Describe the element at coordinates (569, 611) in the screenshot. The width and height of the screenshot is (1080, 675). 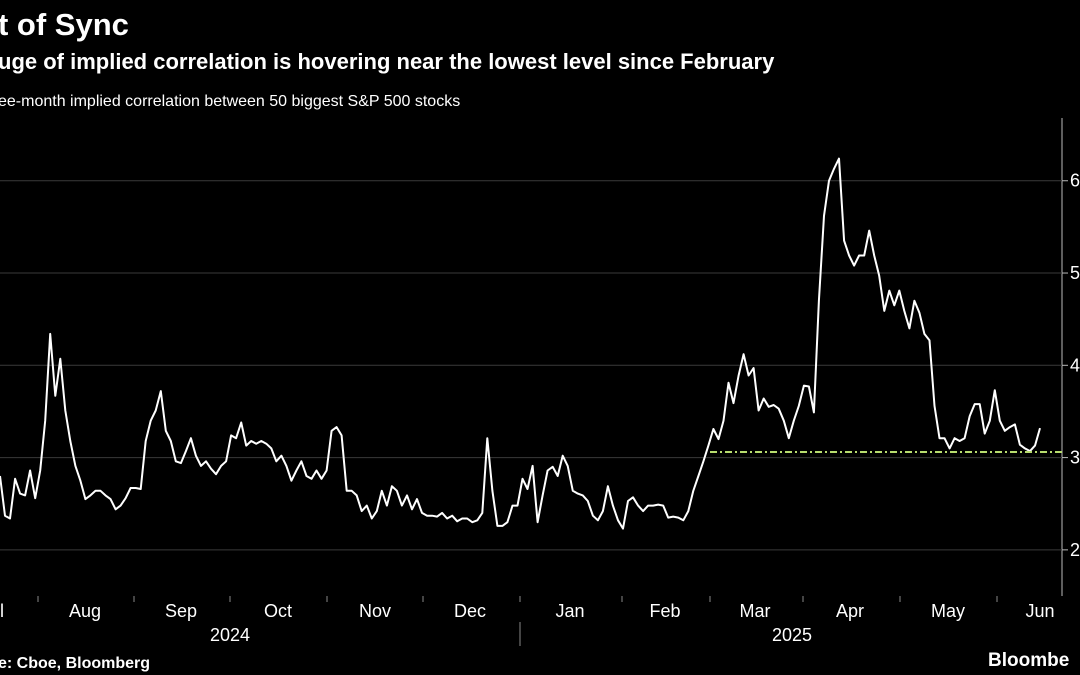
I see `x-tick-label: Jan` at that location.